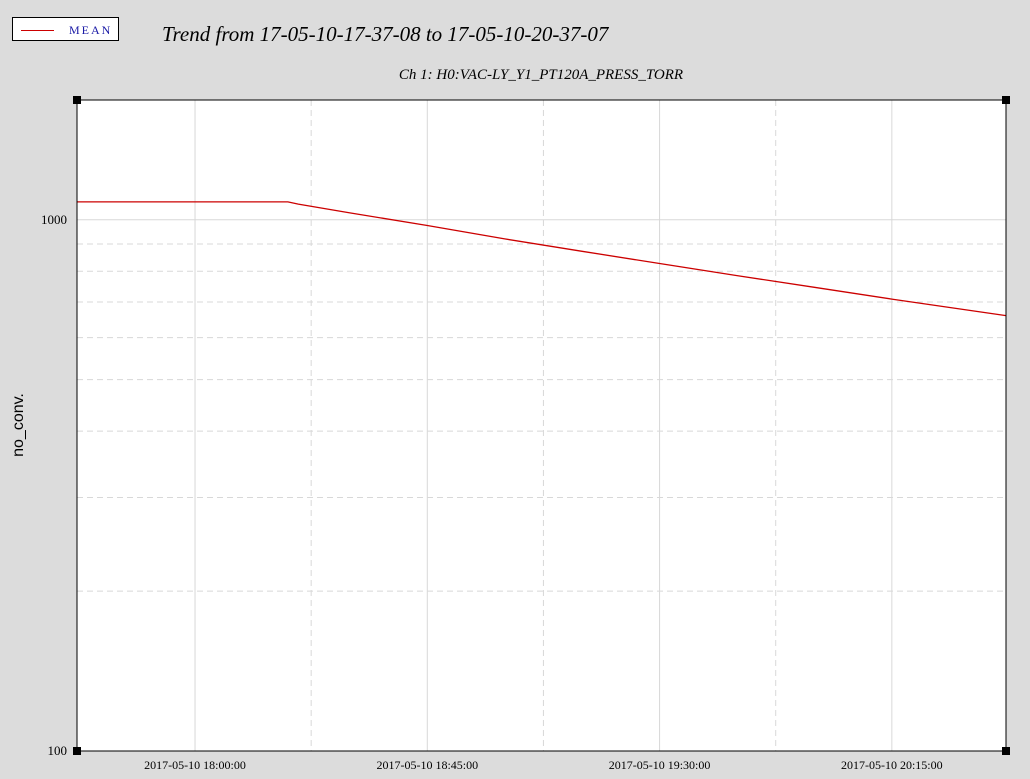  Describe the element at coordinates (659, 765) in the screenshot. I see `x-tick-label: 2017-05-10 19:30:00` at that location.